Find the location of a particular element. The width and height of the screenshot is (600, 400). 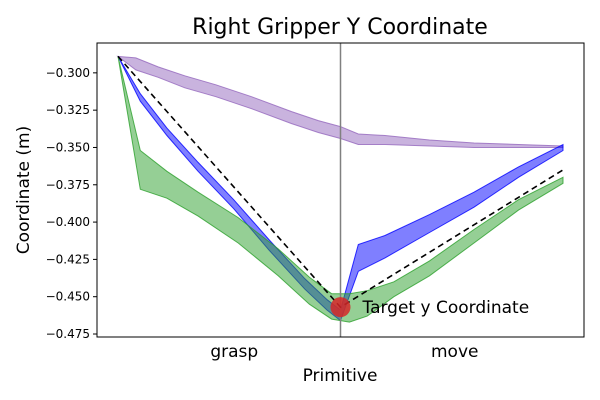

x-category-label: move is located at coordinates (454, 352).